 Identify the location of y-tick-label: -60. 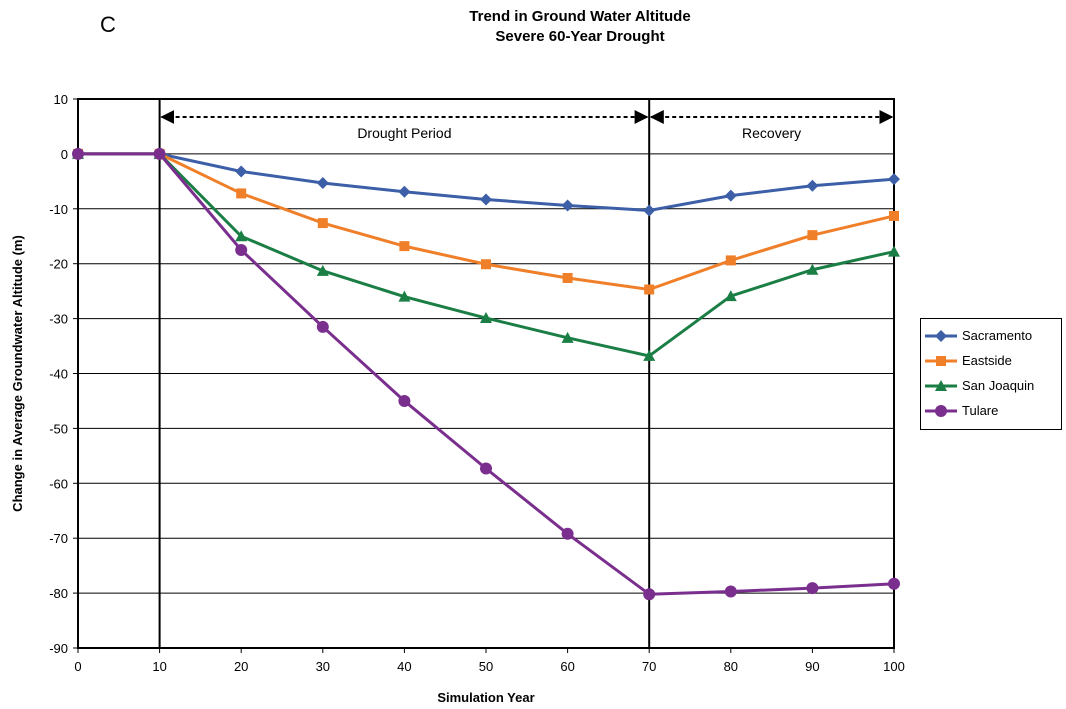
(58, 483).